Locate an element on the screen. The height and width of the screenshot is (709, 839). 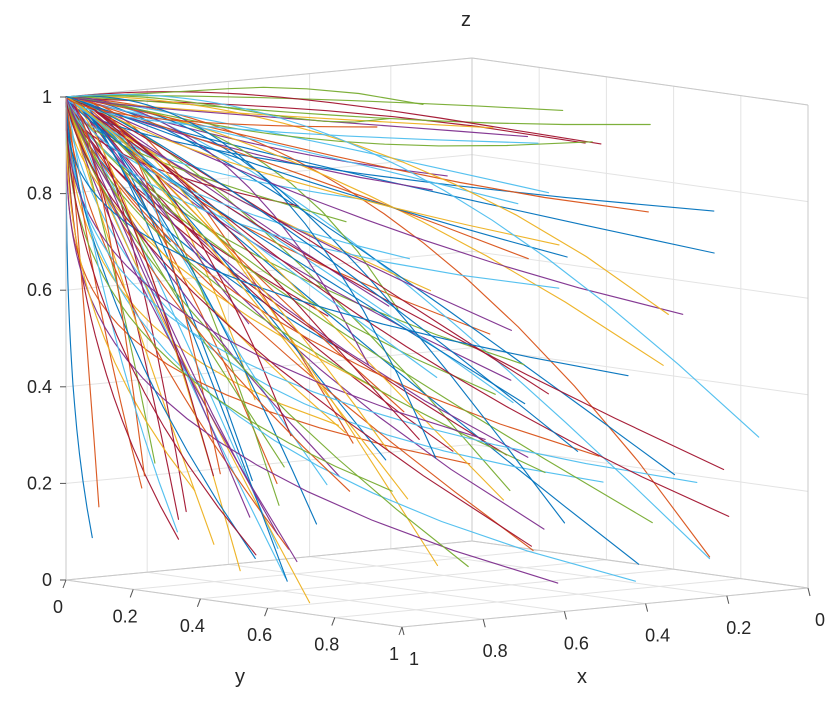
axis-line-x is located at coordinates (605, 607).